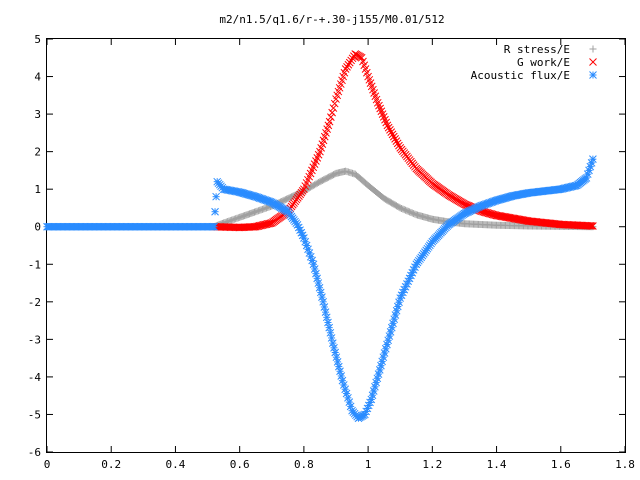 The width and height of the screenshot is (640, 480). I want to click on x-tick-label: 1.2, so click(432, 464).